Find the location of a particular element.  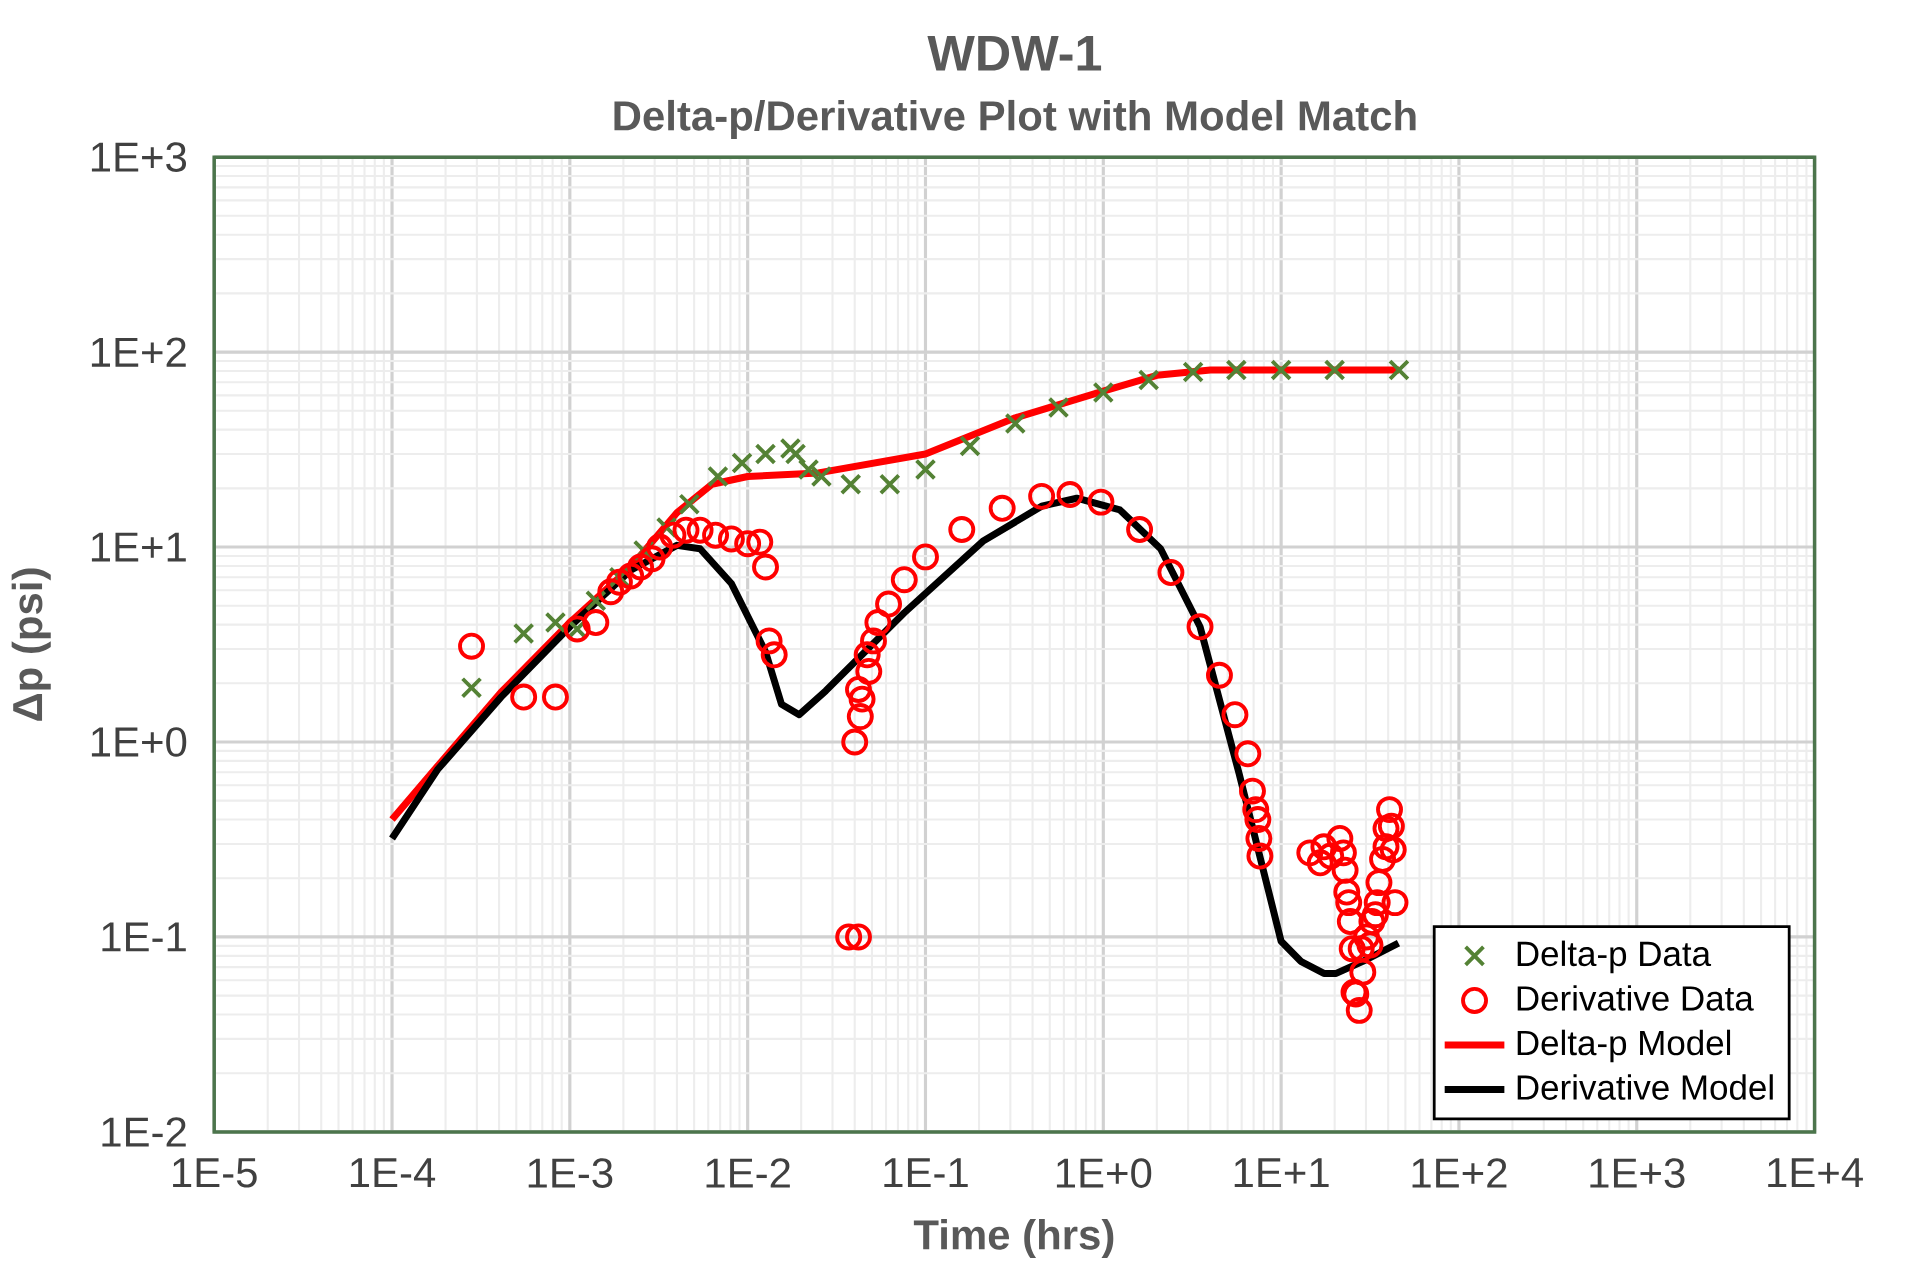

x-tick-label: 1E+4 is located at coordinates (1815, 1173).